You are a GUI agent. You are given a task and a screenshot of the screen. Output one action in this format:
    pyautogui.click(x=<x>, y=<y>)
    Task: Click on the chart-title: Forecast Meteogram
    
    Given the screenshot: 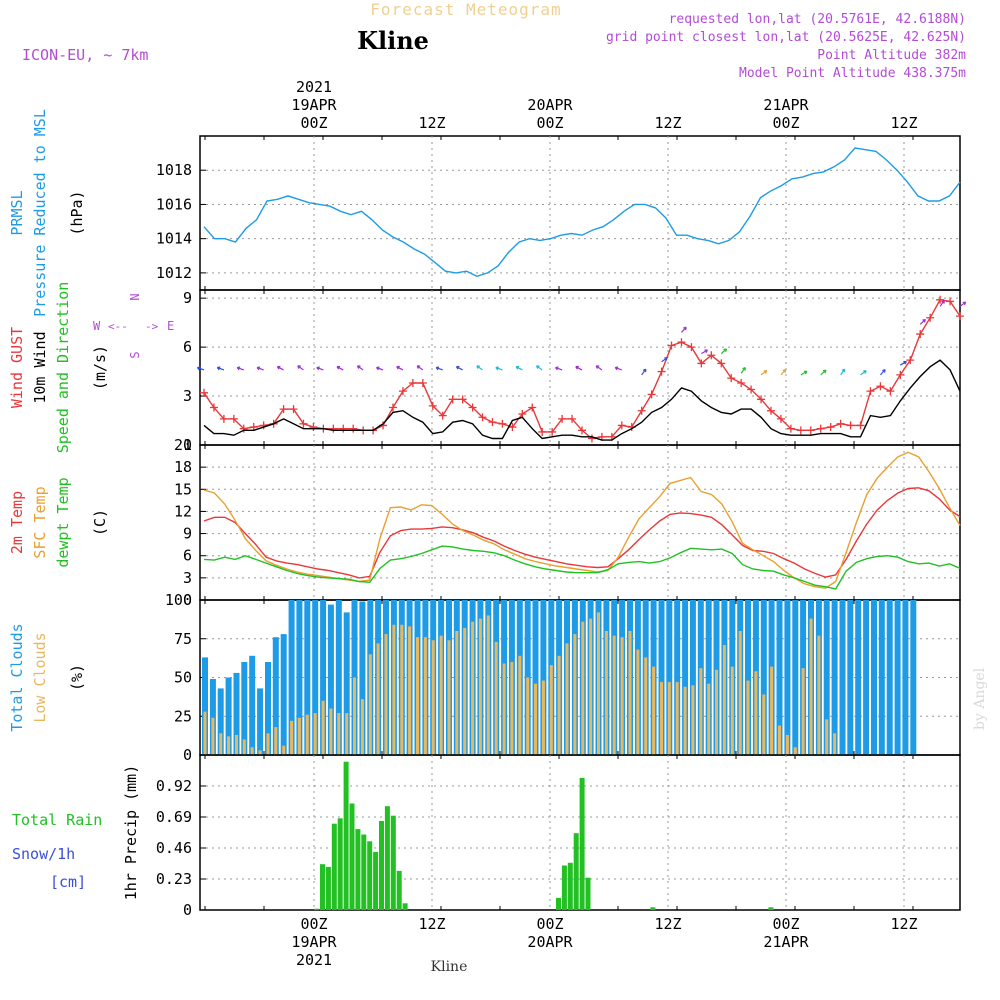 What is the action you would take?
    pyautogui.click(x=465, y=9)
    